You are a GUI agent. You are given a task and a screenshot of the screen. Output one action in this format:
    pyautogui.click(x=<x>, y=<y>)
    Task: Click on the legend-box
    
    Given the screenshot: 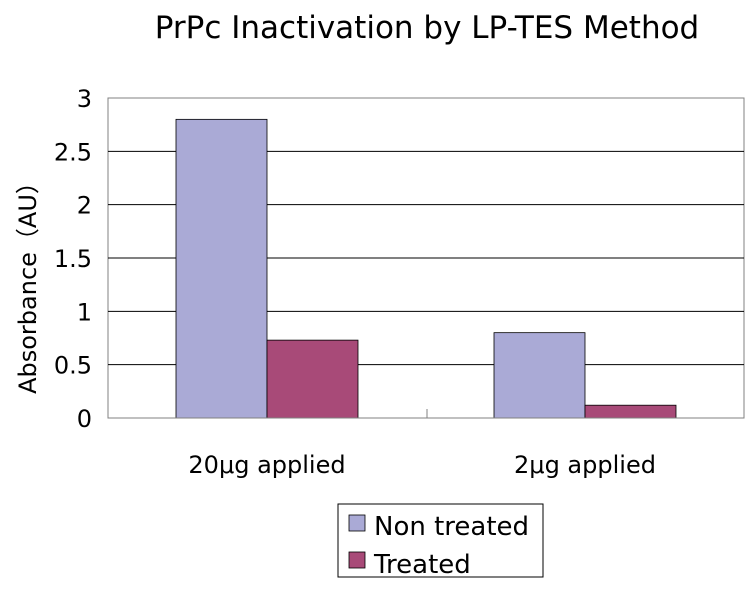 What is the action you would take?
    pyautogui.click(x=440, y=540)
    